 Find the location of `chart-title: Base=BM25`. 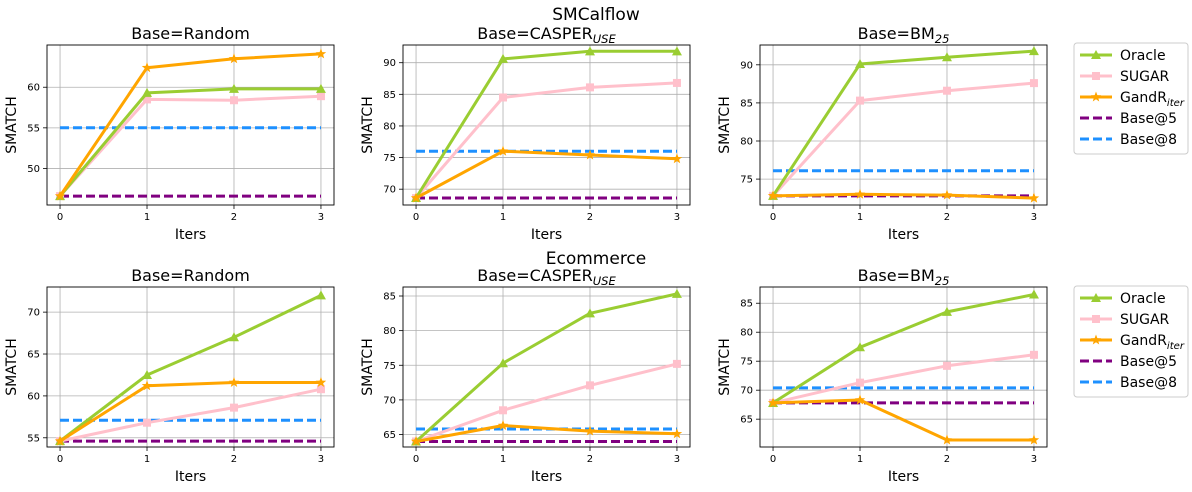

chart-title: Base=BM25 is located at coordinates (904, 277).